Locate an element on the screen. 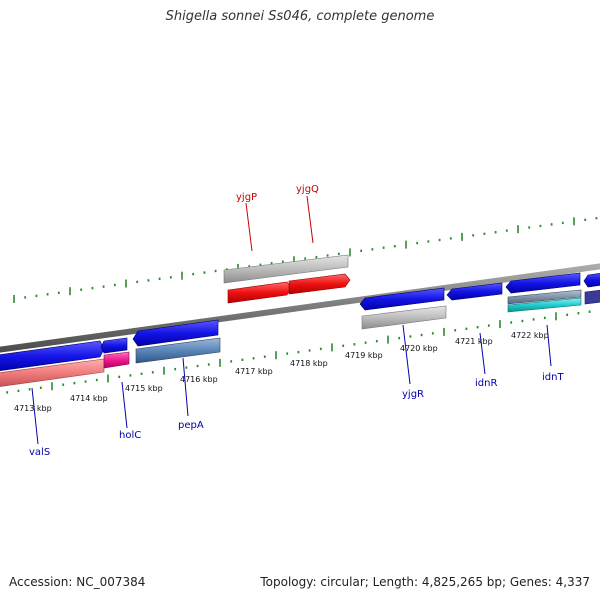 The height and width of the screenshot is (600, 600). gene-label-idnR: idnR is located at coordinates (486, 383).